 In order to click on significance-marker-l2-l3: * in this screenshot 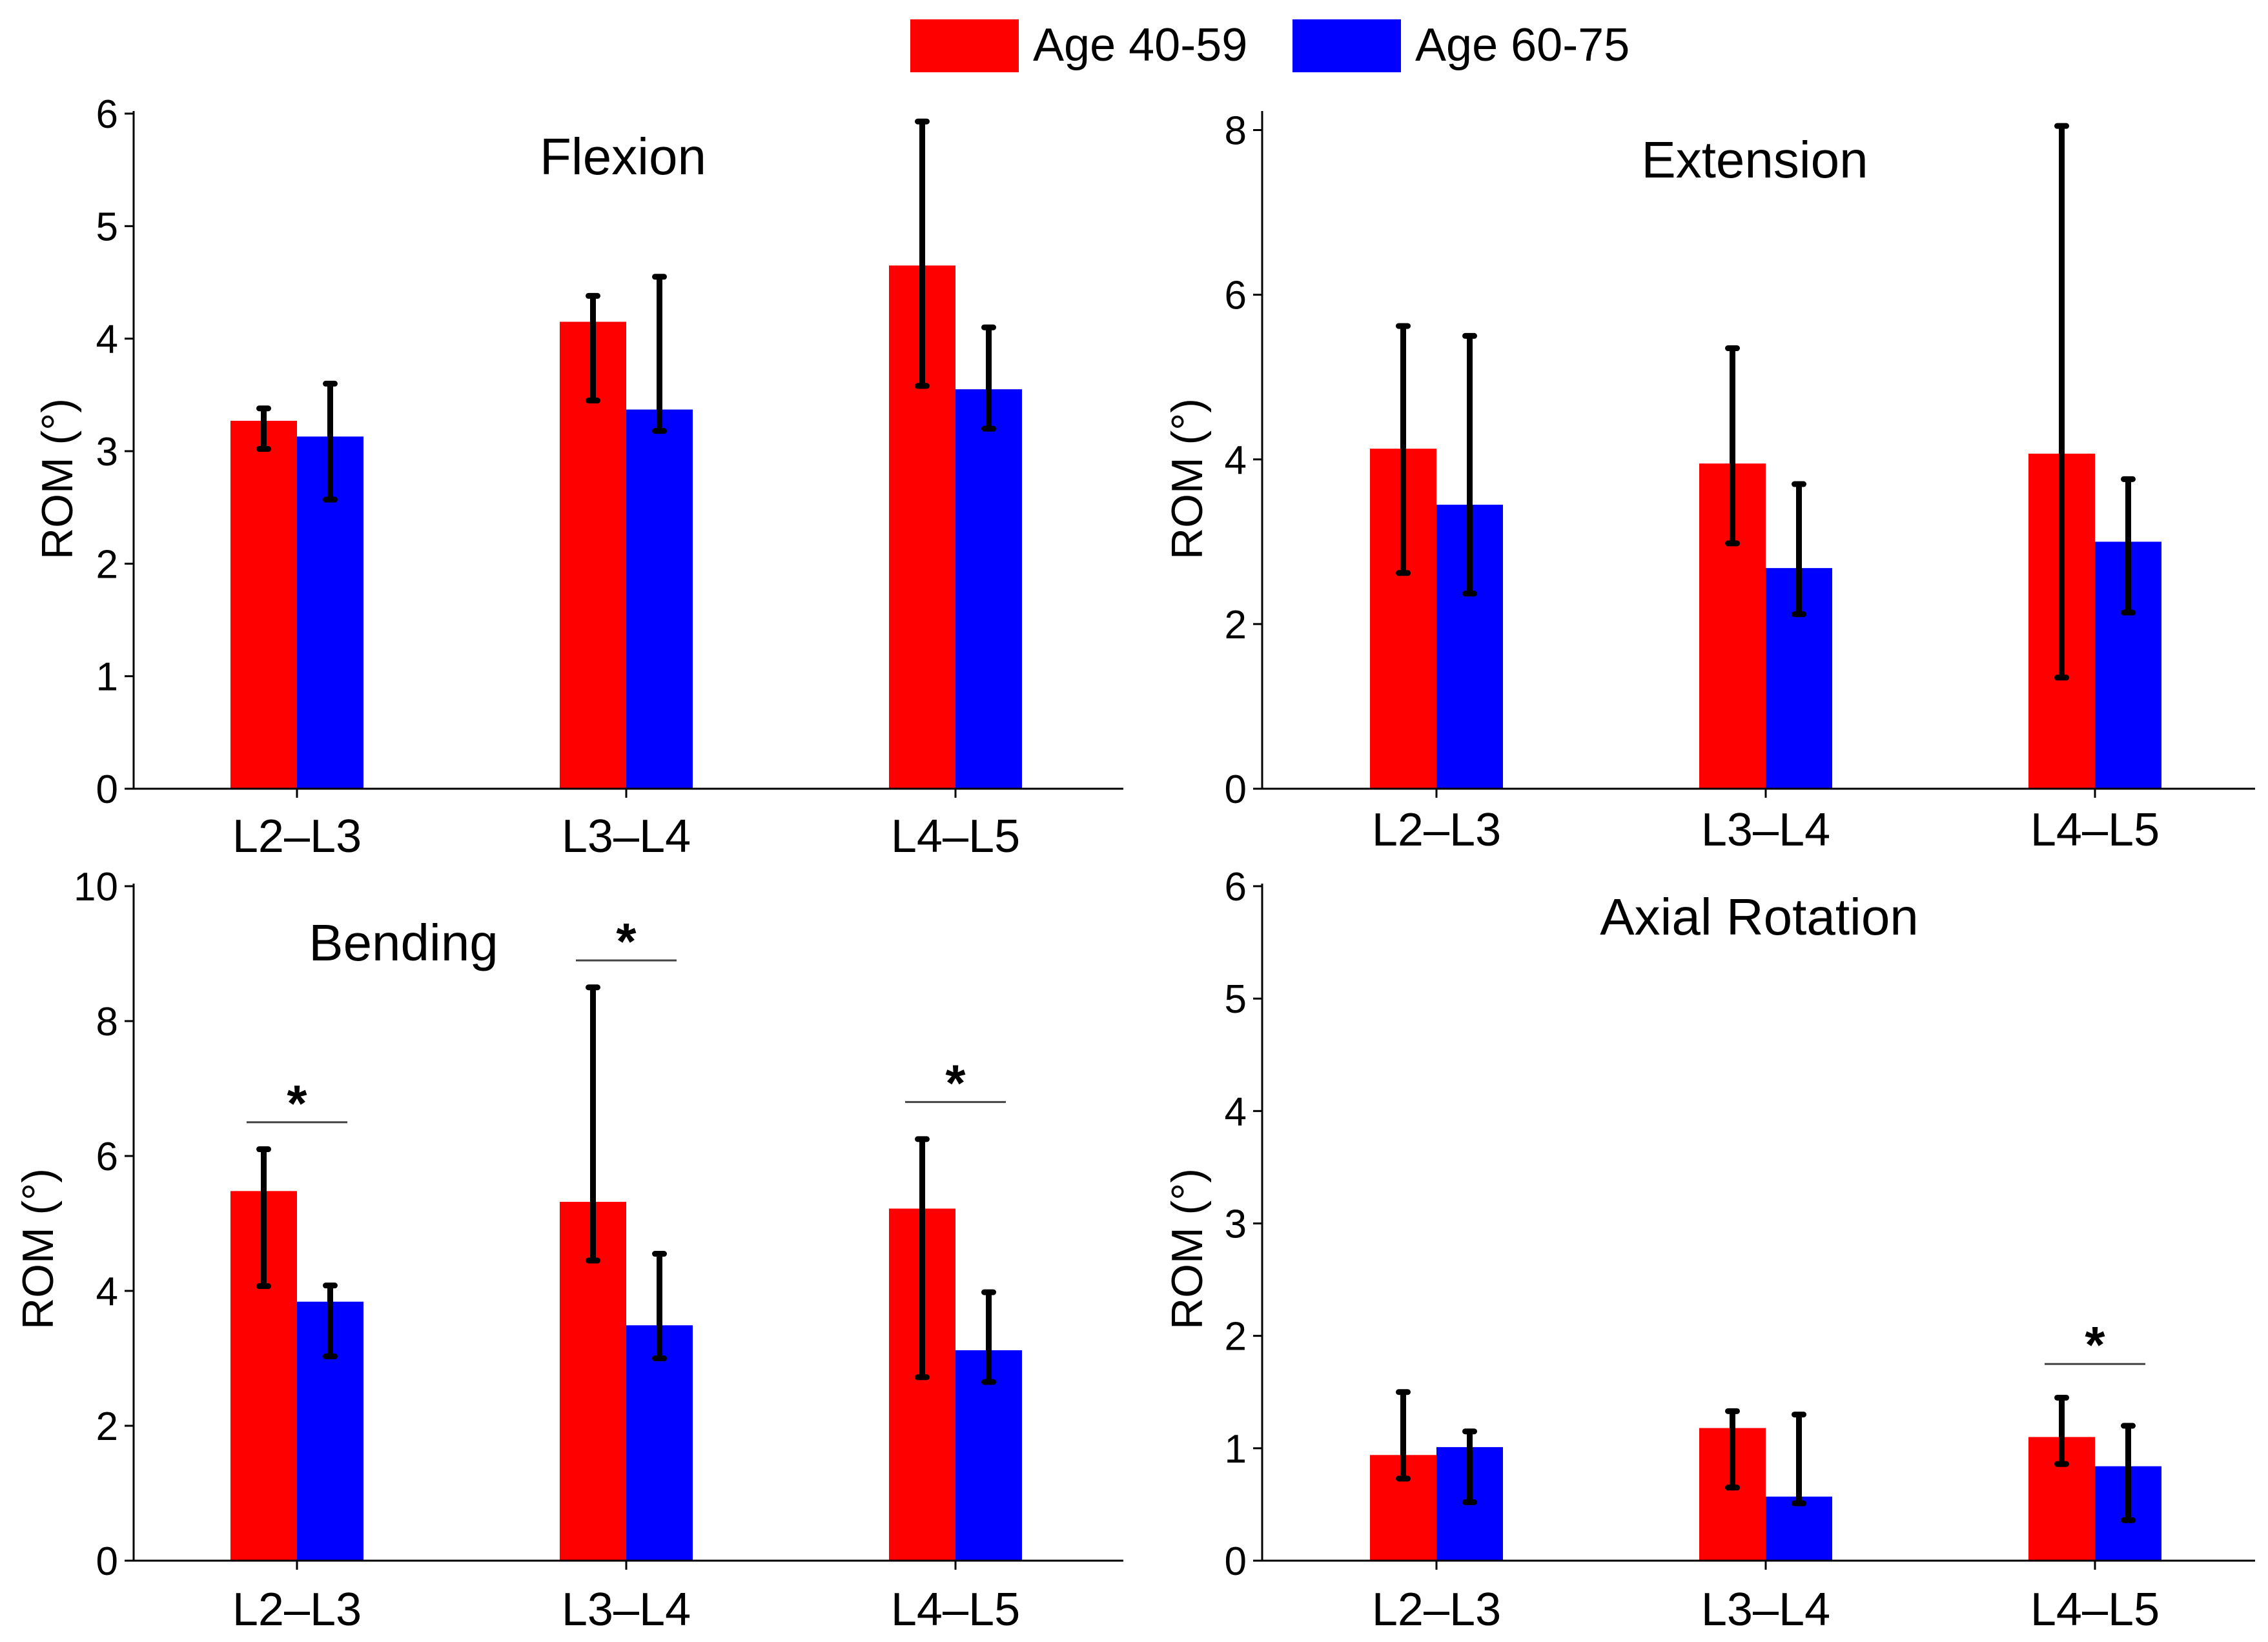, I will do `click(297, 1103)`.